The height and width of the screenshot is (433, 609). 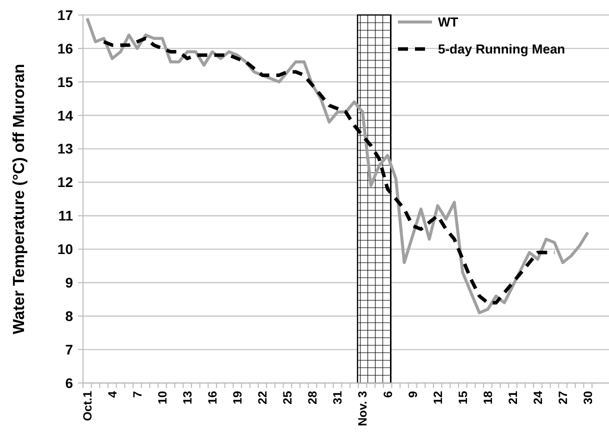 What do you see at coordinates (387, 394) in the screenshot?
I see `x-tick-label: 6` at bounding box center [387, 394].